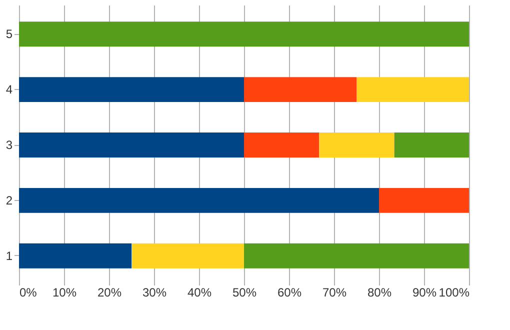 The height and width of the screenshot is (330, 510). What do you see at coordinates (9, 34) in the screenshot?
I see `y-tick-label: 5` at bounding box center [9, 34].